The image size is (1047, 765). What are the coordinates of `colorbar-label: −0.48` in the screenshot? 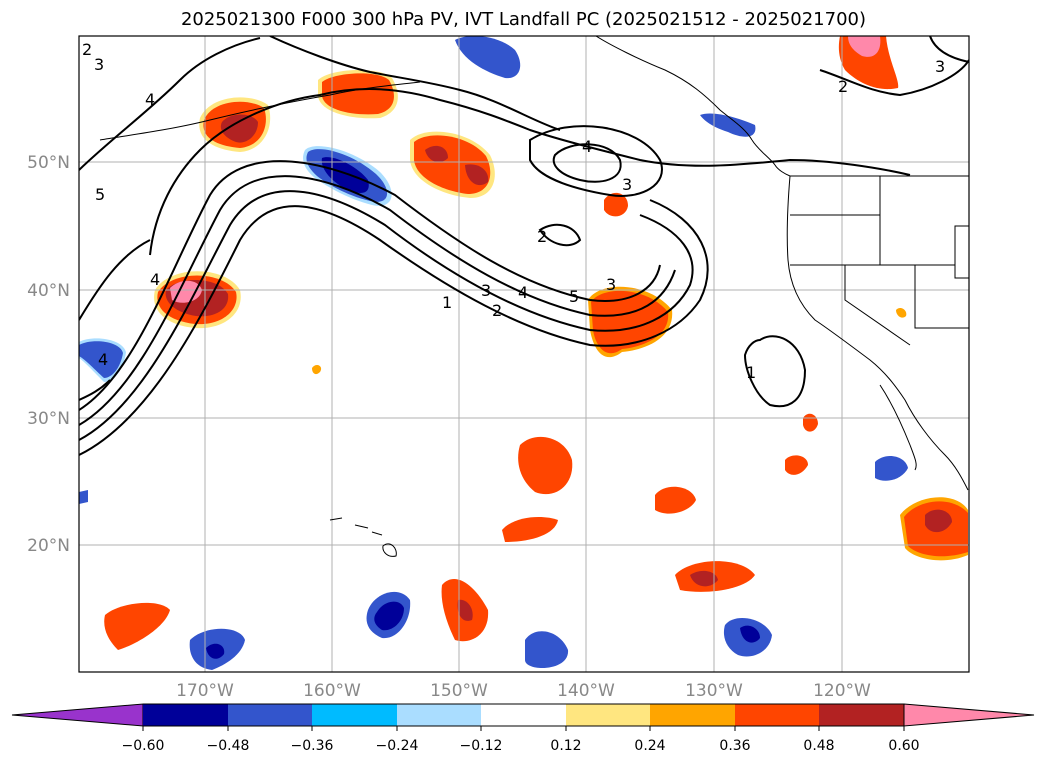 It's located at (228, 746).